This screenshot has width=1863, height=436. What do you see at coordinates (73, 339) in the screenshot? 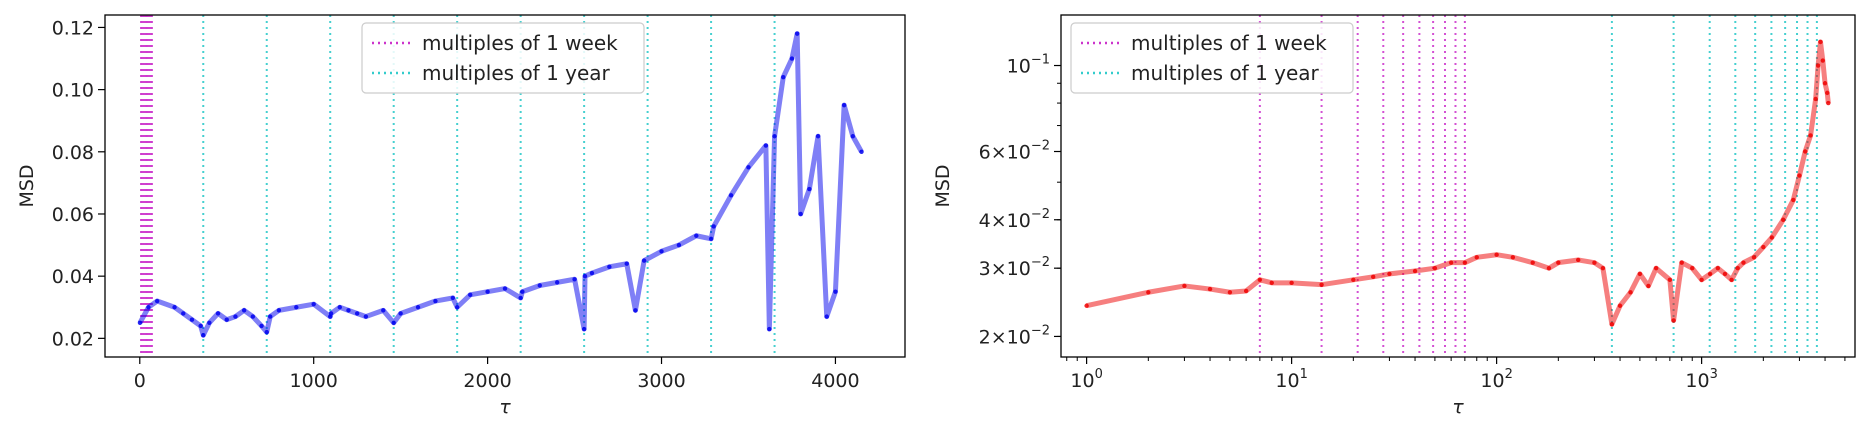
I see `y-tick-label: 0.02` at bounding box center [73, 339].